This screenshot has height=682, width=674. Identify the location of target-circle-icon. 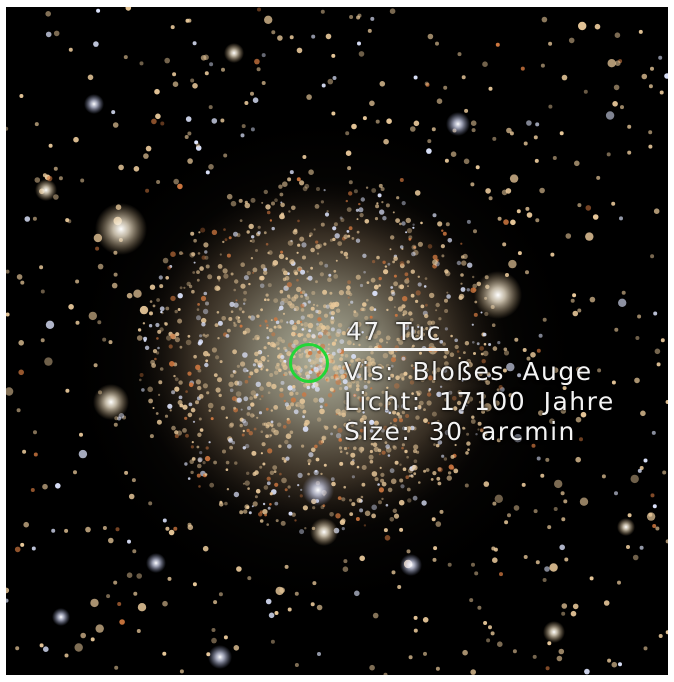
(309, 363).